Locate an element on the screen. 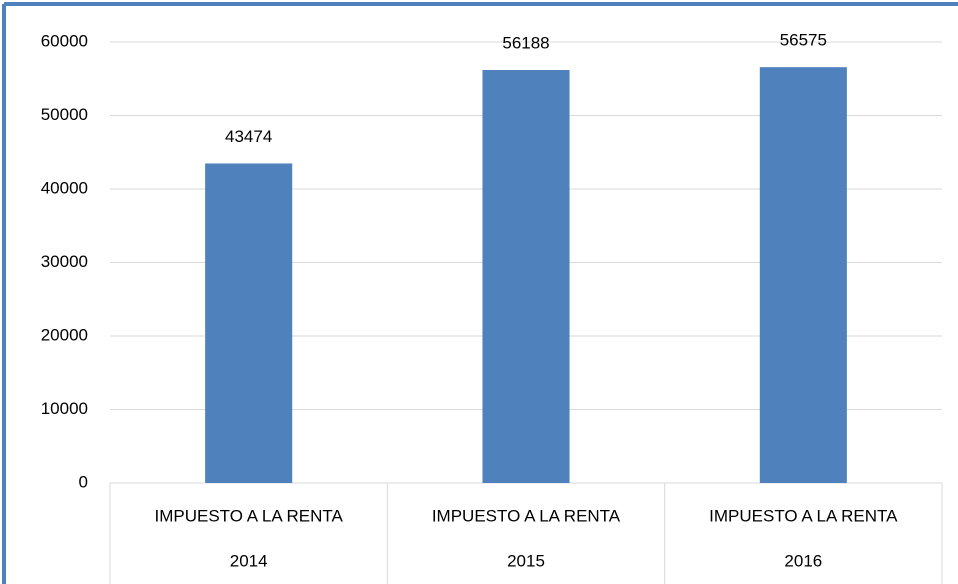 This screenshot has width=958, height=584. y-tick-label: 30000 is located at coordinates (64, 261).